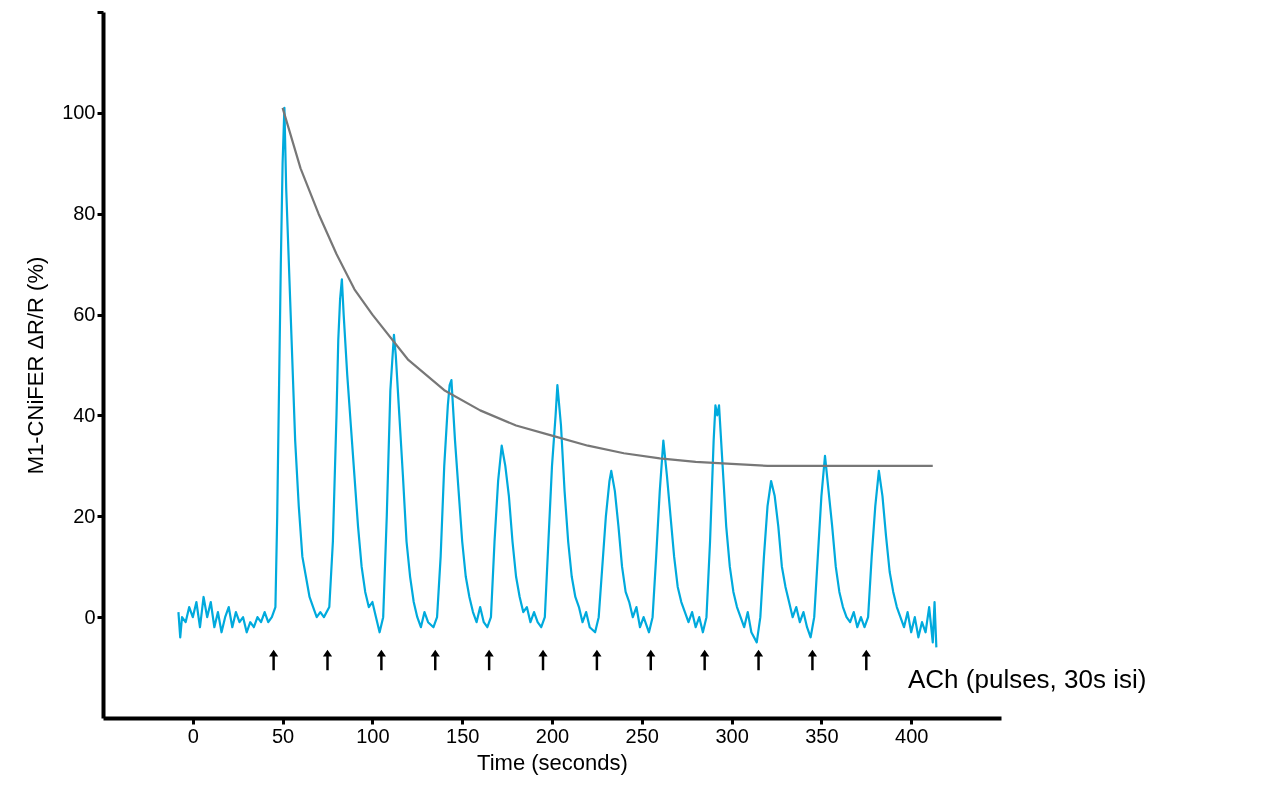 This screenshot has height=806, width=1268. Describe the element at coordinates (84, 213) in the screenshot. I see `y-tick-label: 80` at that location.